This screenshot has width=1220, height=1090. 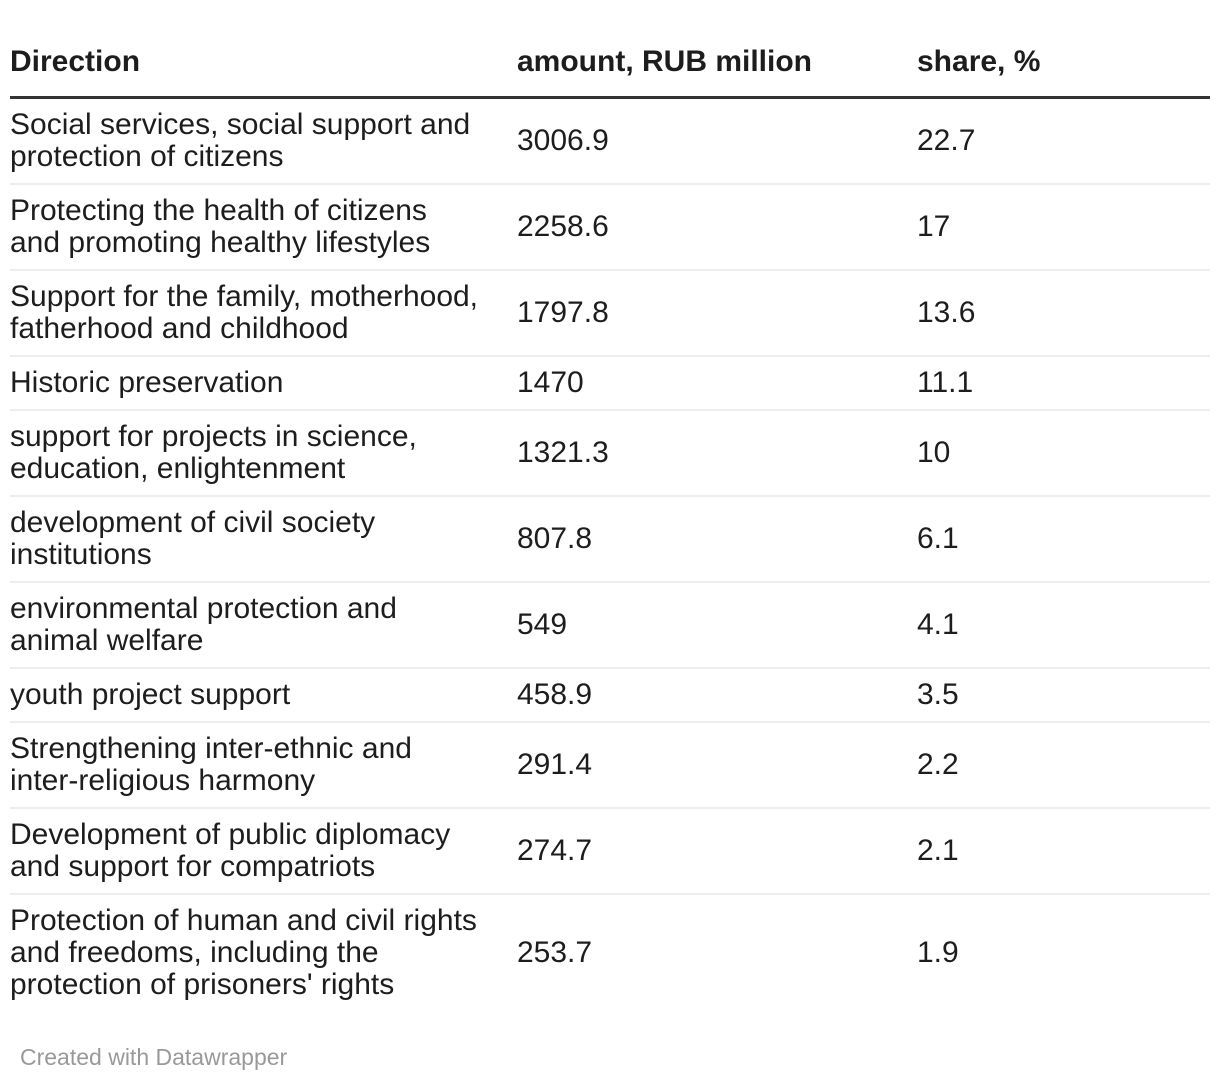 What do you see at coordinates (717, 383) in the screenshot?
I see `amount-cell: 1470` at bounding box center [717, 383].